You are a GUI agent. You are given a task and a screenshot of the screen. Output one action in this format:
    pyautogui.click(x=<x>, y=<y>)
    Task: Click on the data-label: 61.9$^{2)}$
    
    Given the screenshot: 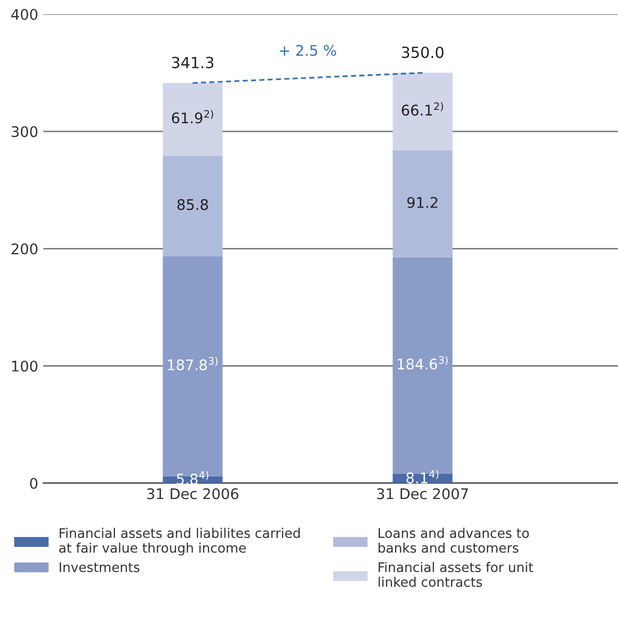 What is the action you would take?
    pyautogui.click(x=193, y=117)
    